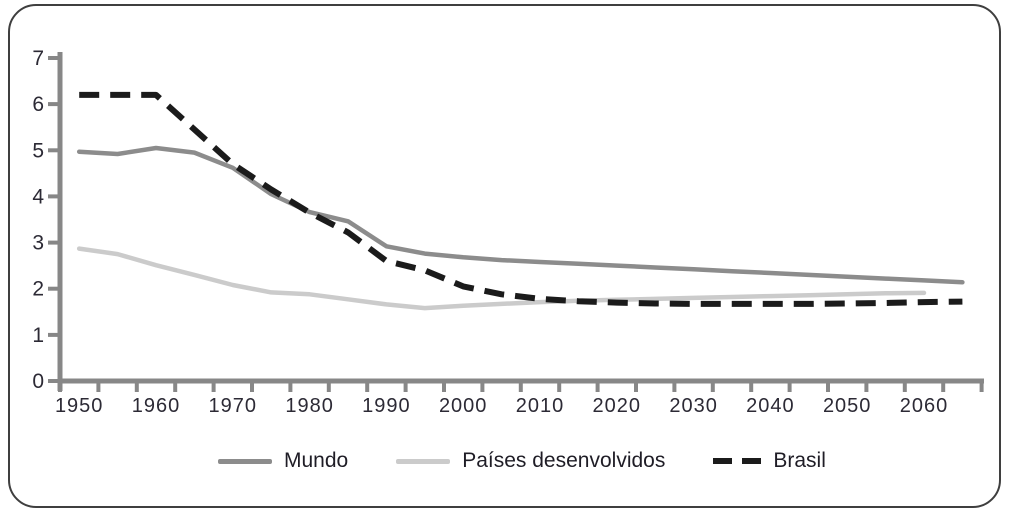 The width and height of the screenshot is (1009, 516). I want to click on x-tick-label: 1990, so click(386, 406).